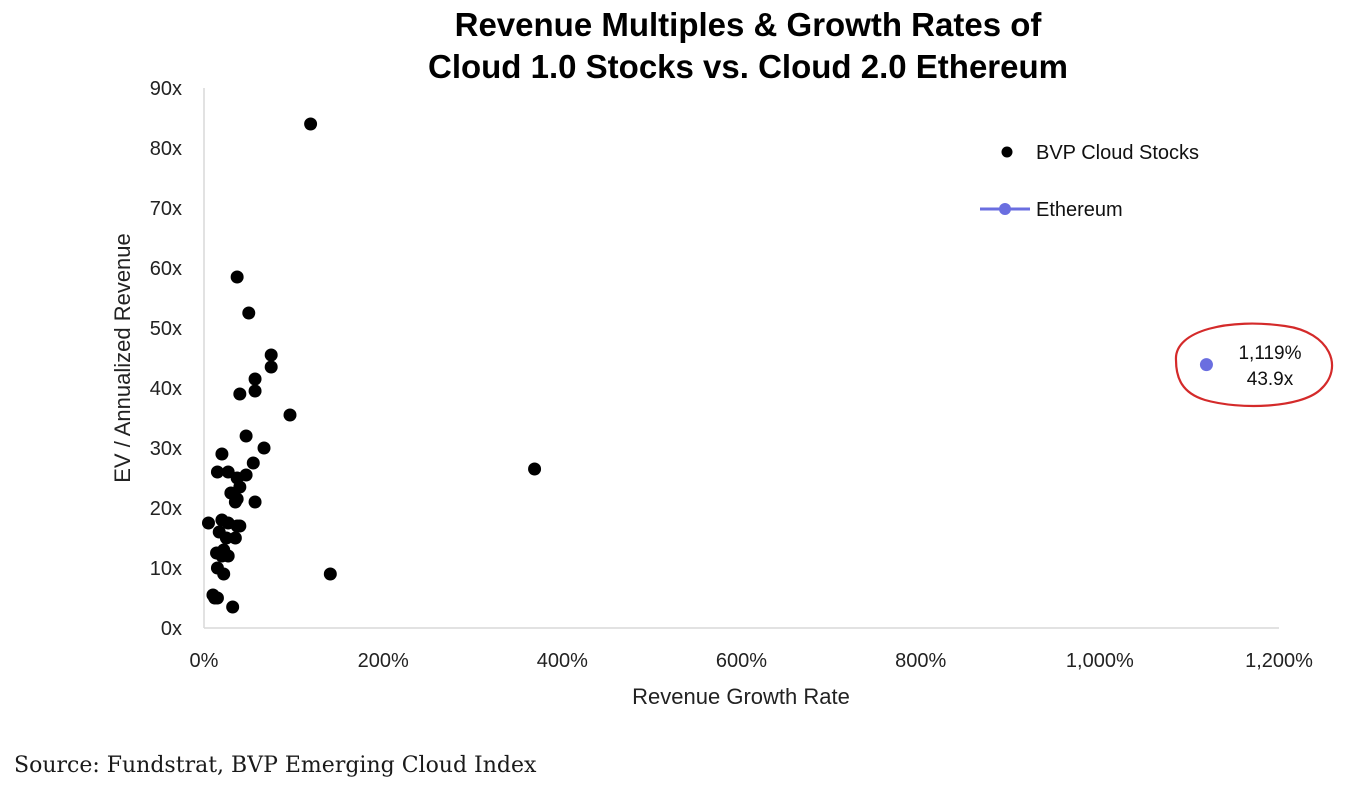 The width and height of the screenshot is (1346, 791). I want to click on y-tick-labels: 0x 10x 20x 30x 40x 50x 60x 70x 80x 90x, so click(166, 359).